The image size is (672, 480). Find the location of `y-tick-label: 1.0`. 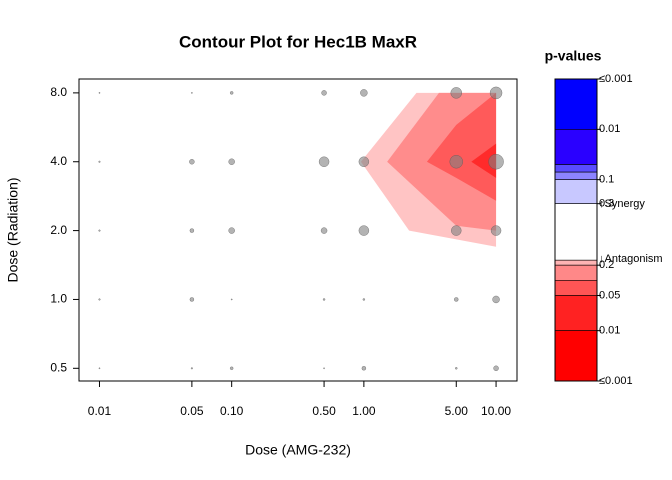

y-tick-label: 1.0 is located at coordinates (58, 299).